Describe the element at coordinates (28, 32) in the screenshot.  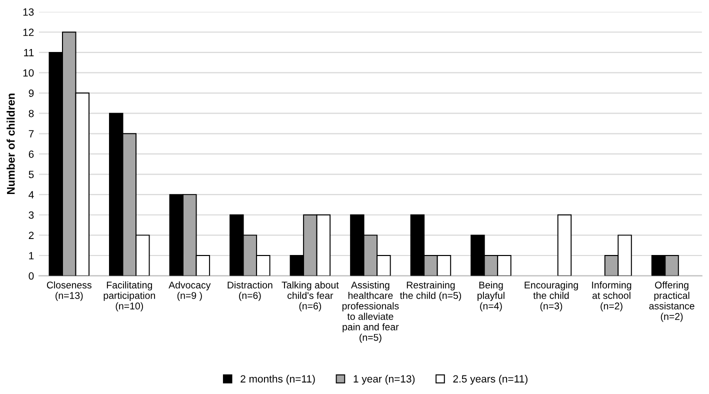
I see `y-tick-label: 12` at that location.